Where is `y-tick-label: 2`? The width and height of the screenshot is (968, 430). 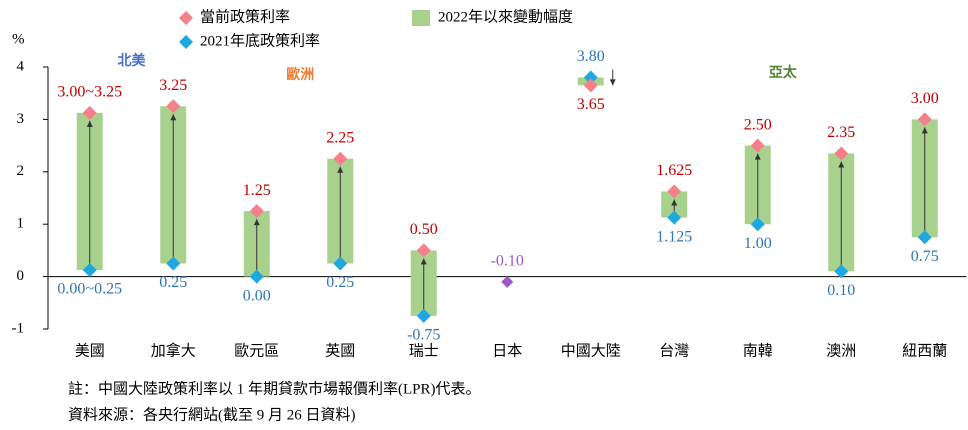 y-tick-label: 2 is located at coordinates (21, 171).